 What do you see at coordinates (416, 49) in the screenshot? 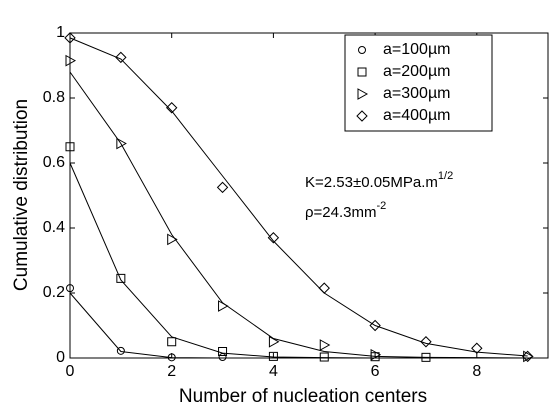
I see `legend-label: a=100µm` at bounding box center [416, 49].